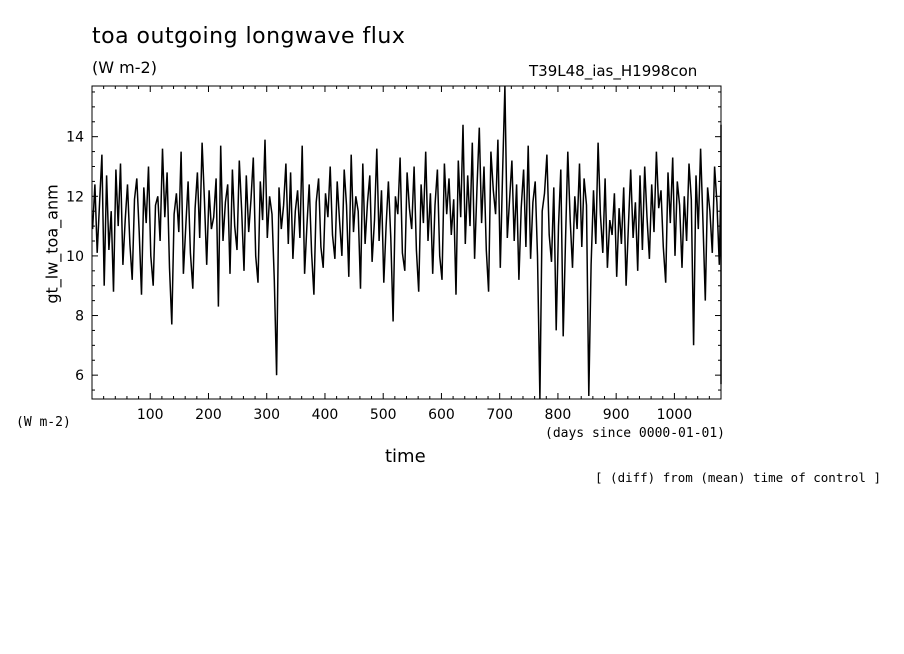 Image resolution: width=904 pixels, height=654 pixels. Describe the element at coordinates (738, 477) in the screenshot. I see `footer-note: [ (diff) from (mean) time of control ]` at that location.